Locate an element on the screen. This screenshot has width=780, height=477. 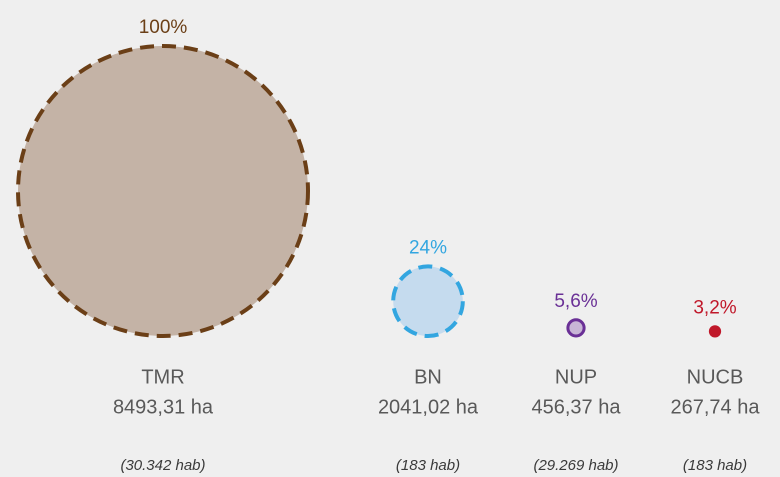
percent-label: 100% is located at coordinates (163, 27).